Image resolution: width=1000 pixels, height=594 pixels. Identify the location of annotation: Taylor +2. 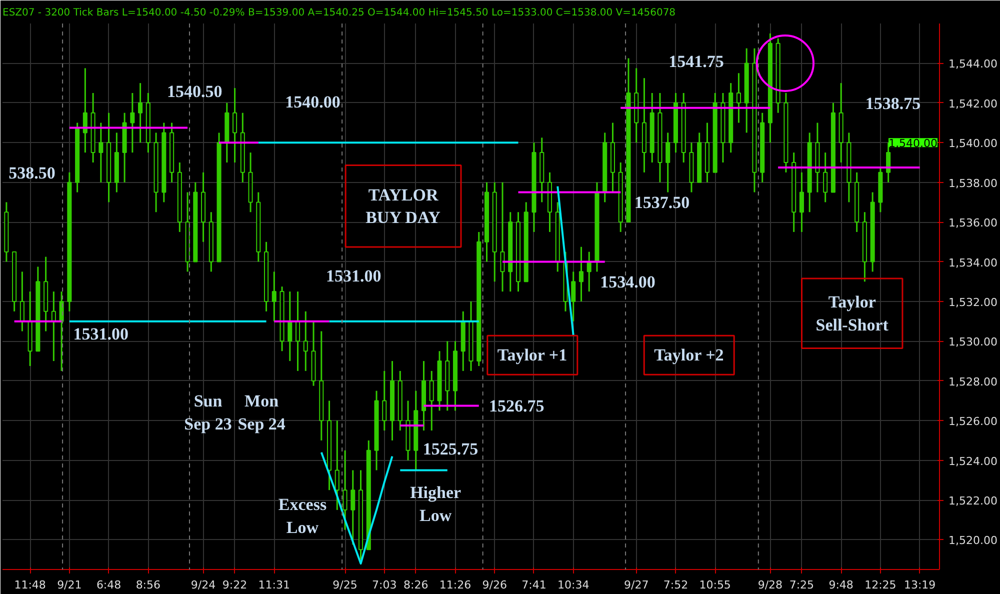
(689, 355).